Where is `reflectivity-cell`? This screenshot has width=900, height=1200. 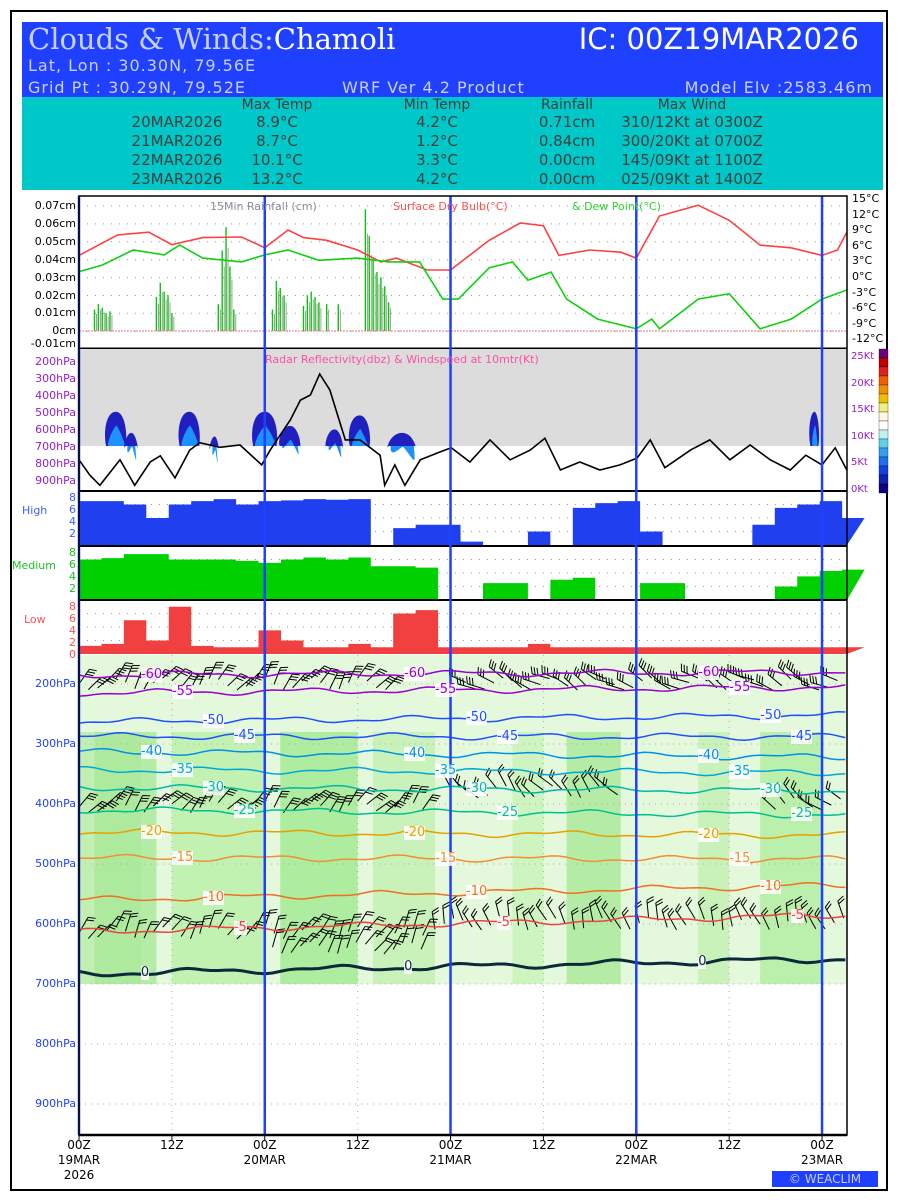 reflectivity-cell is located at coordinates (334, 438).